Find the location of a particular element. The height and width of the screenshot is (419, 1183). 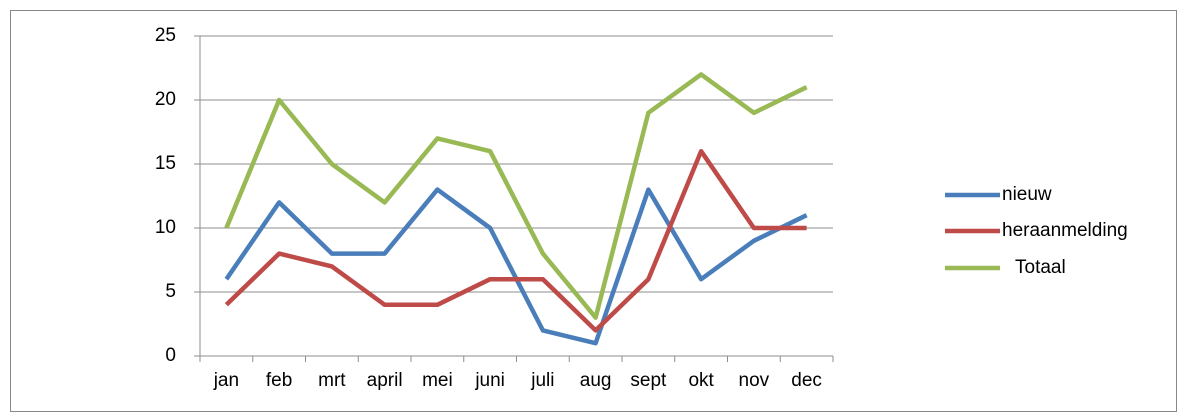

x-tick-label: dec is located at coordinates (806, 380).